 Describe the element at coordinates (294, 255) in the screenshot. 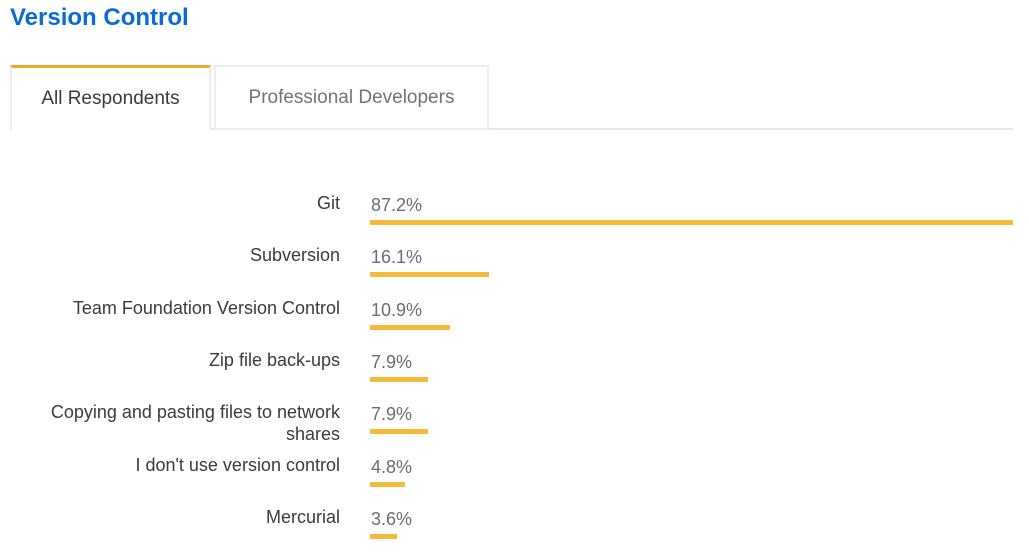

I see `bar-label: Subversion` at that location.